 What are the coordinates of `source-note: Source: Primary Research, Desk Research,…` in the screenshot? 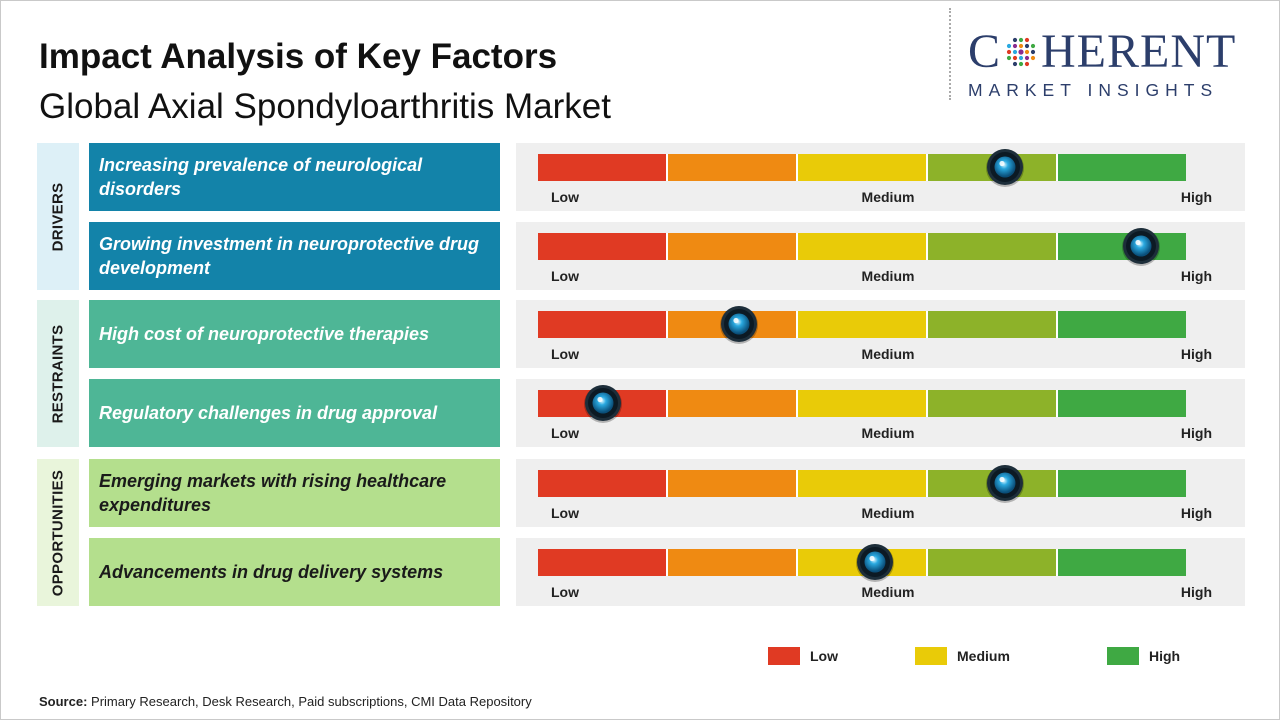 It's located at (285, 701).